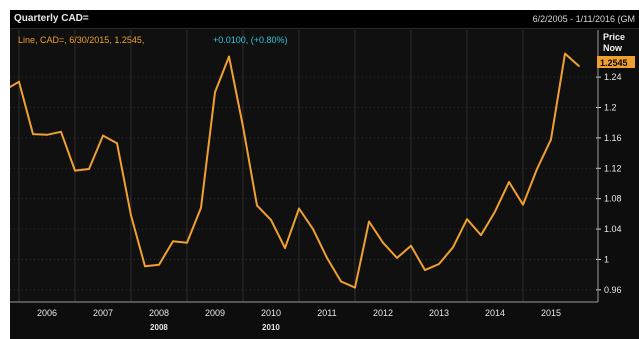 The image size is (639, 339). What do you see at coordinates (159, 313) in the screenshot?
I see `x-tick-label: 2008` at bounding box center [159, 313].